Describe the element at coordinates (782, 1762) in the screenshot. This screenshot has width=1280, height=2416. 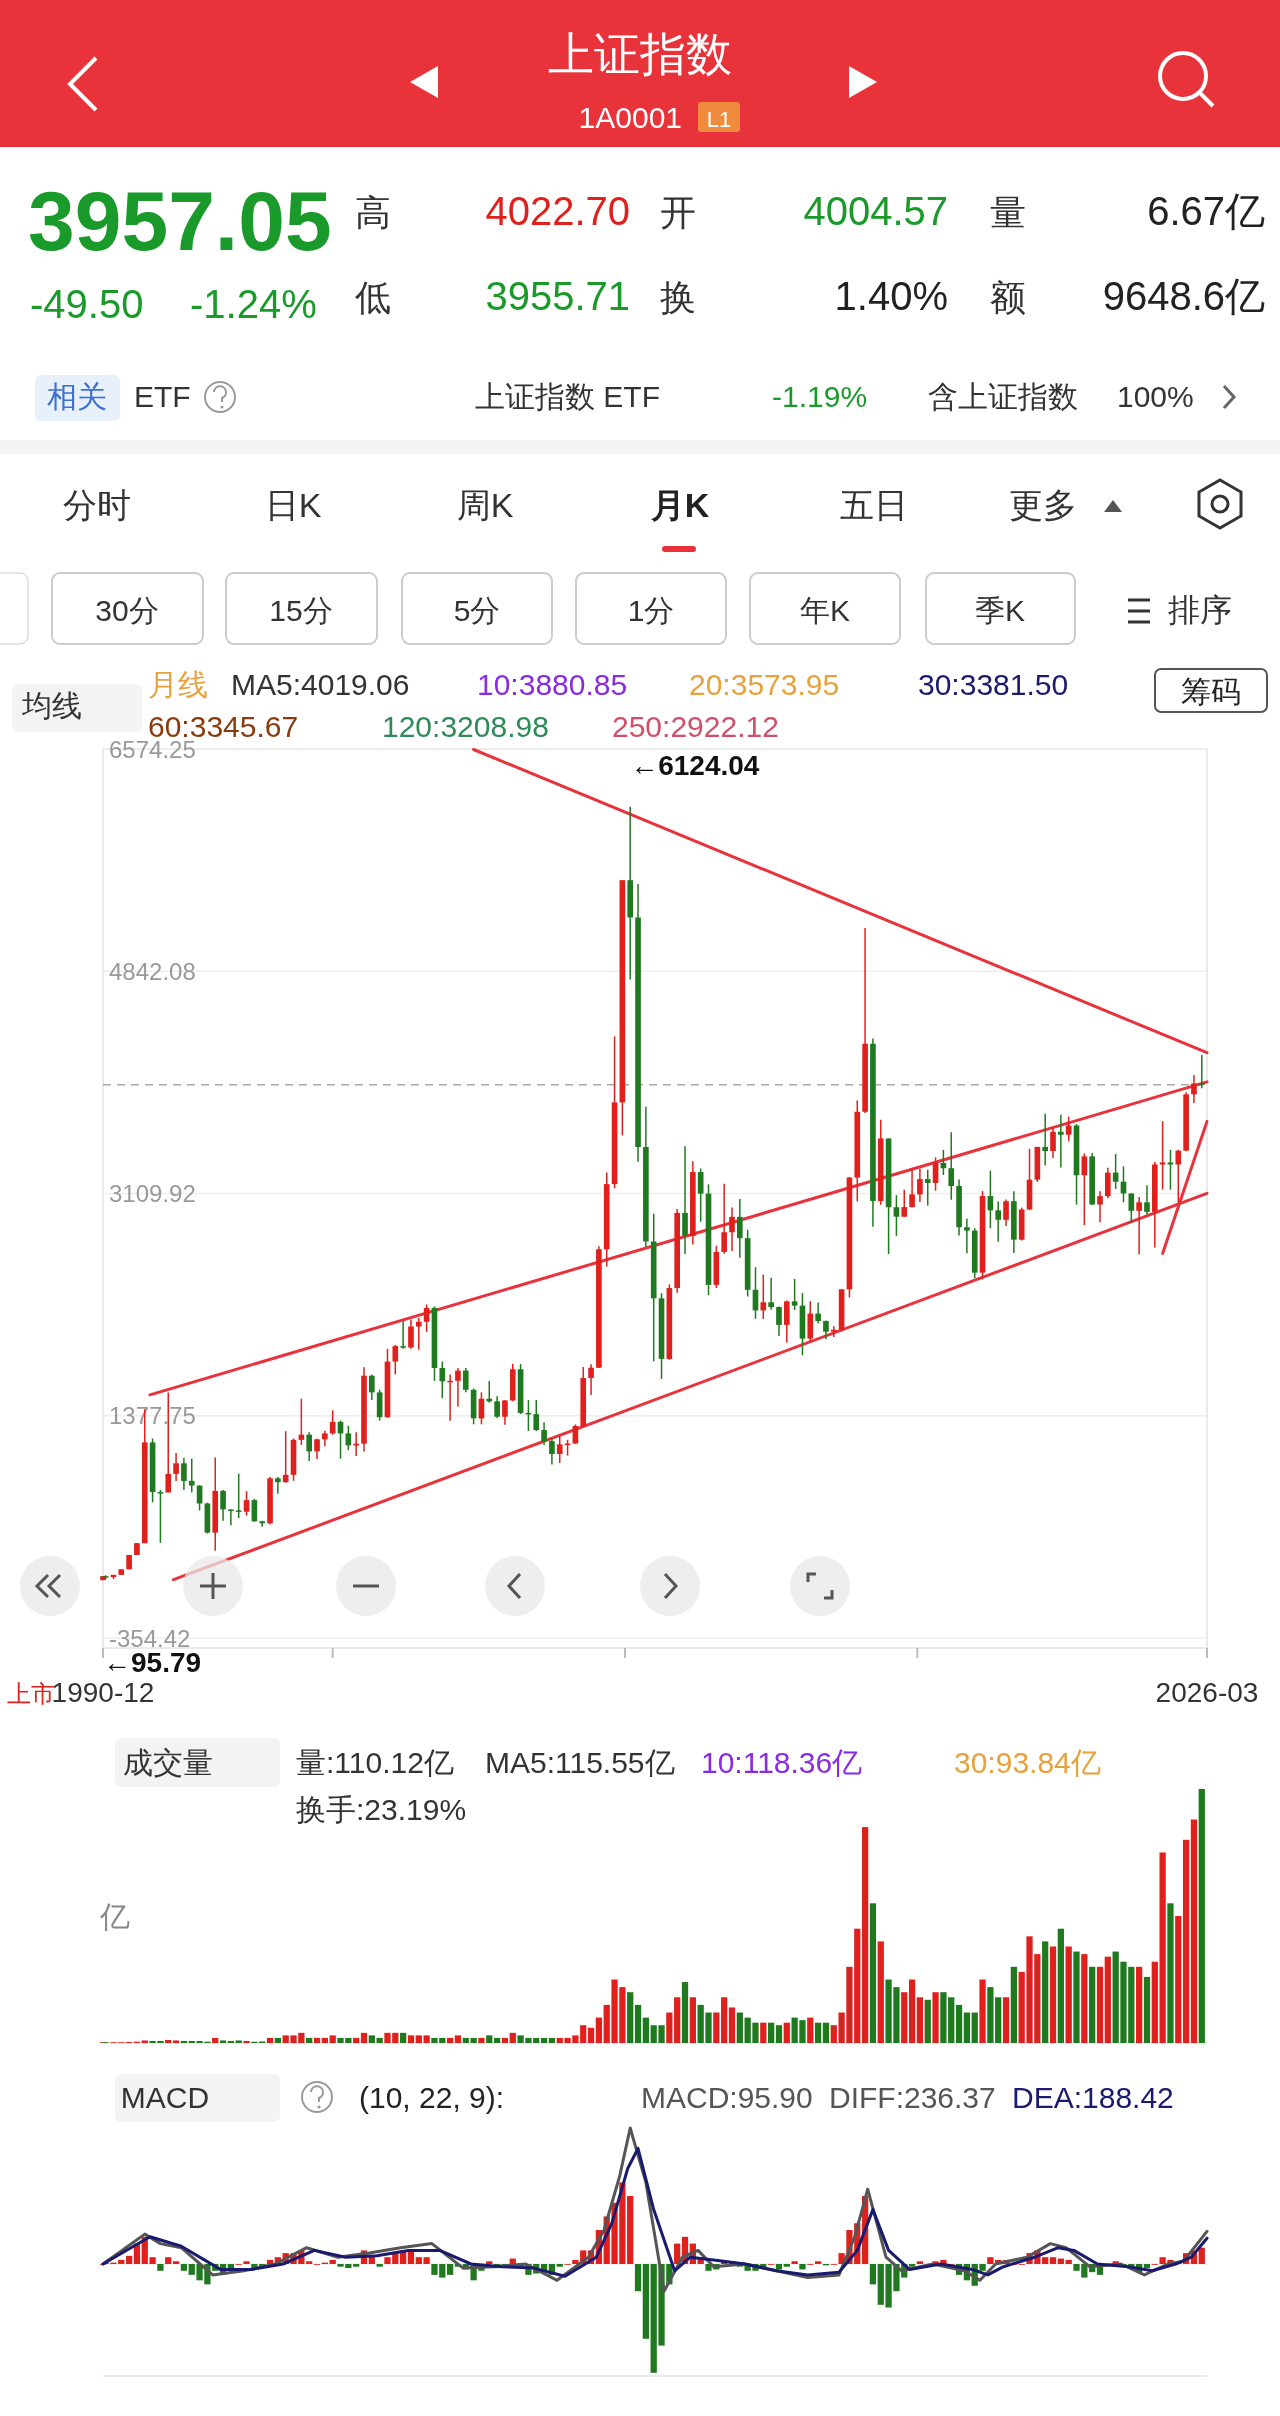
I see `text: 10:118.36亿` at that location.